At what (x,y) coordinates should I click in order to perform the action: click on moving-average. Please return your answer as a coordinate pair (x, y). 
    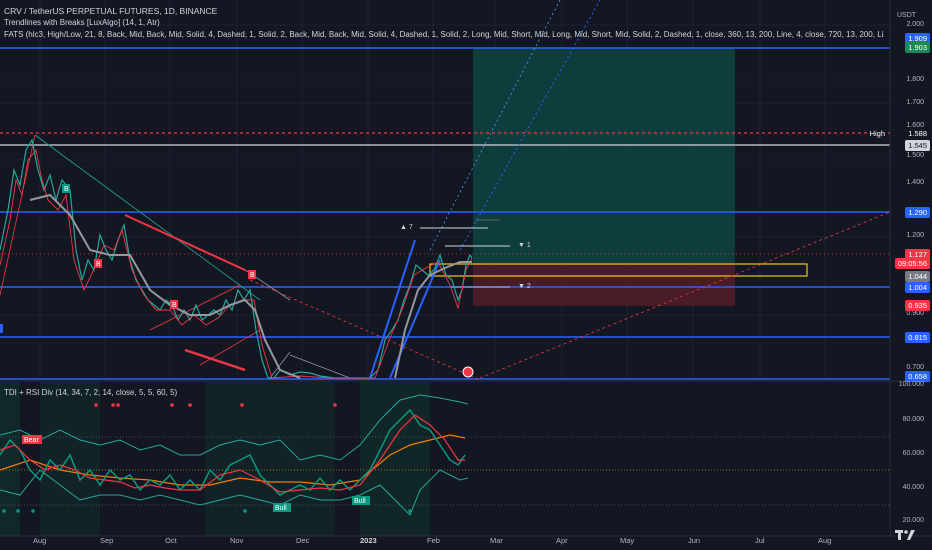
    Looking at the image, I should click on (165, 286).